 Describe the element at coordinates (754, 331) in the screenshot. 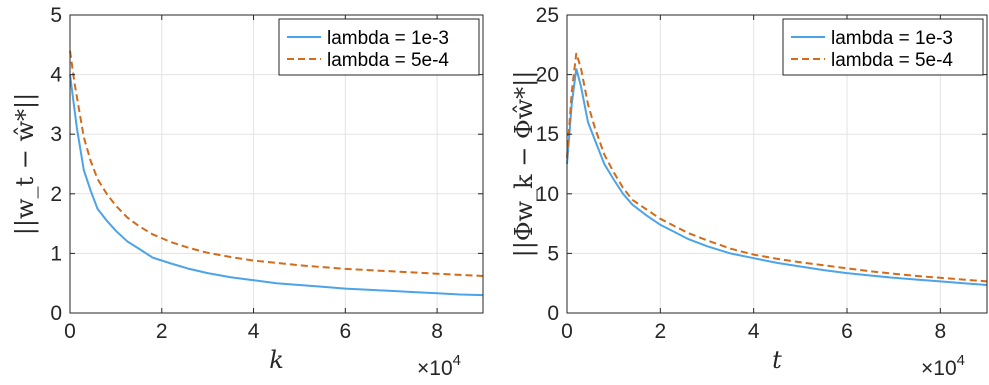

I see `right-x-tick-label: 4` at that location.